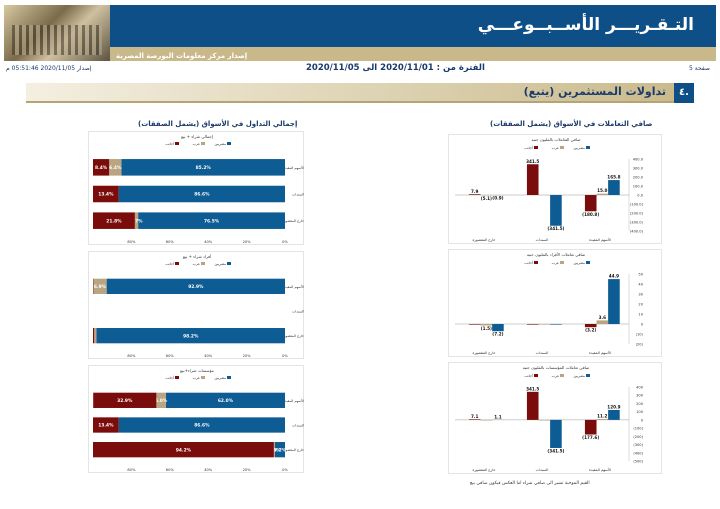 The image size is (720, 509). What do you see at coordinates (571, 124) in the screenshot?
I see `right-column-header: صافي التعاملات في الأسواق (يشمل الصفقات)` at bounding box center [571, 124].